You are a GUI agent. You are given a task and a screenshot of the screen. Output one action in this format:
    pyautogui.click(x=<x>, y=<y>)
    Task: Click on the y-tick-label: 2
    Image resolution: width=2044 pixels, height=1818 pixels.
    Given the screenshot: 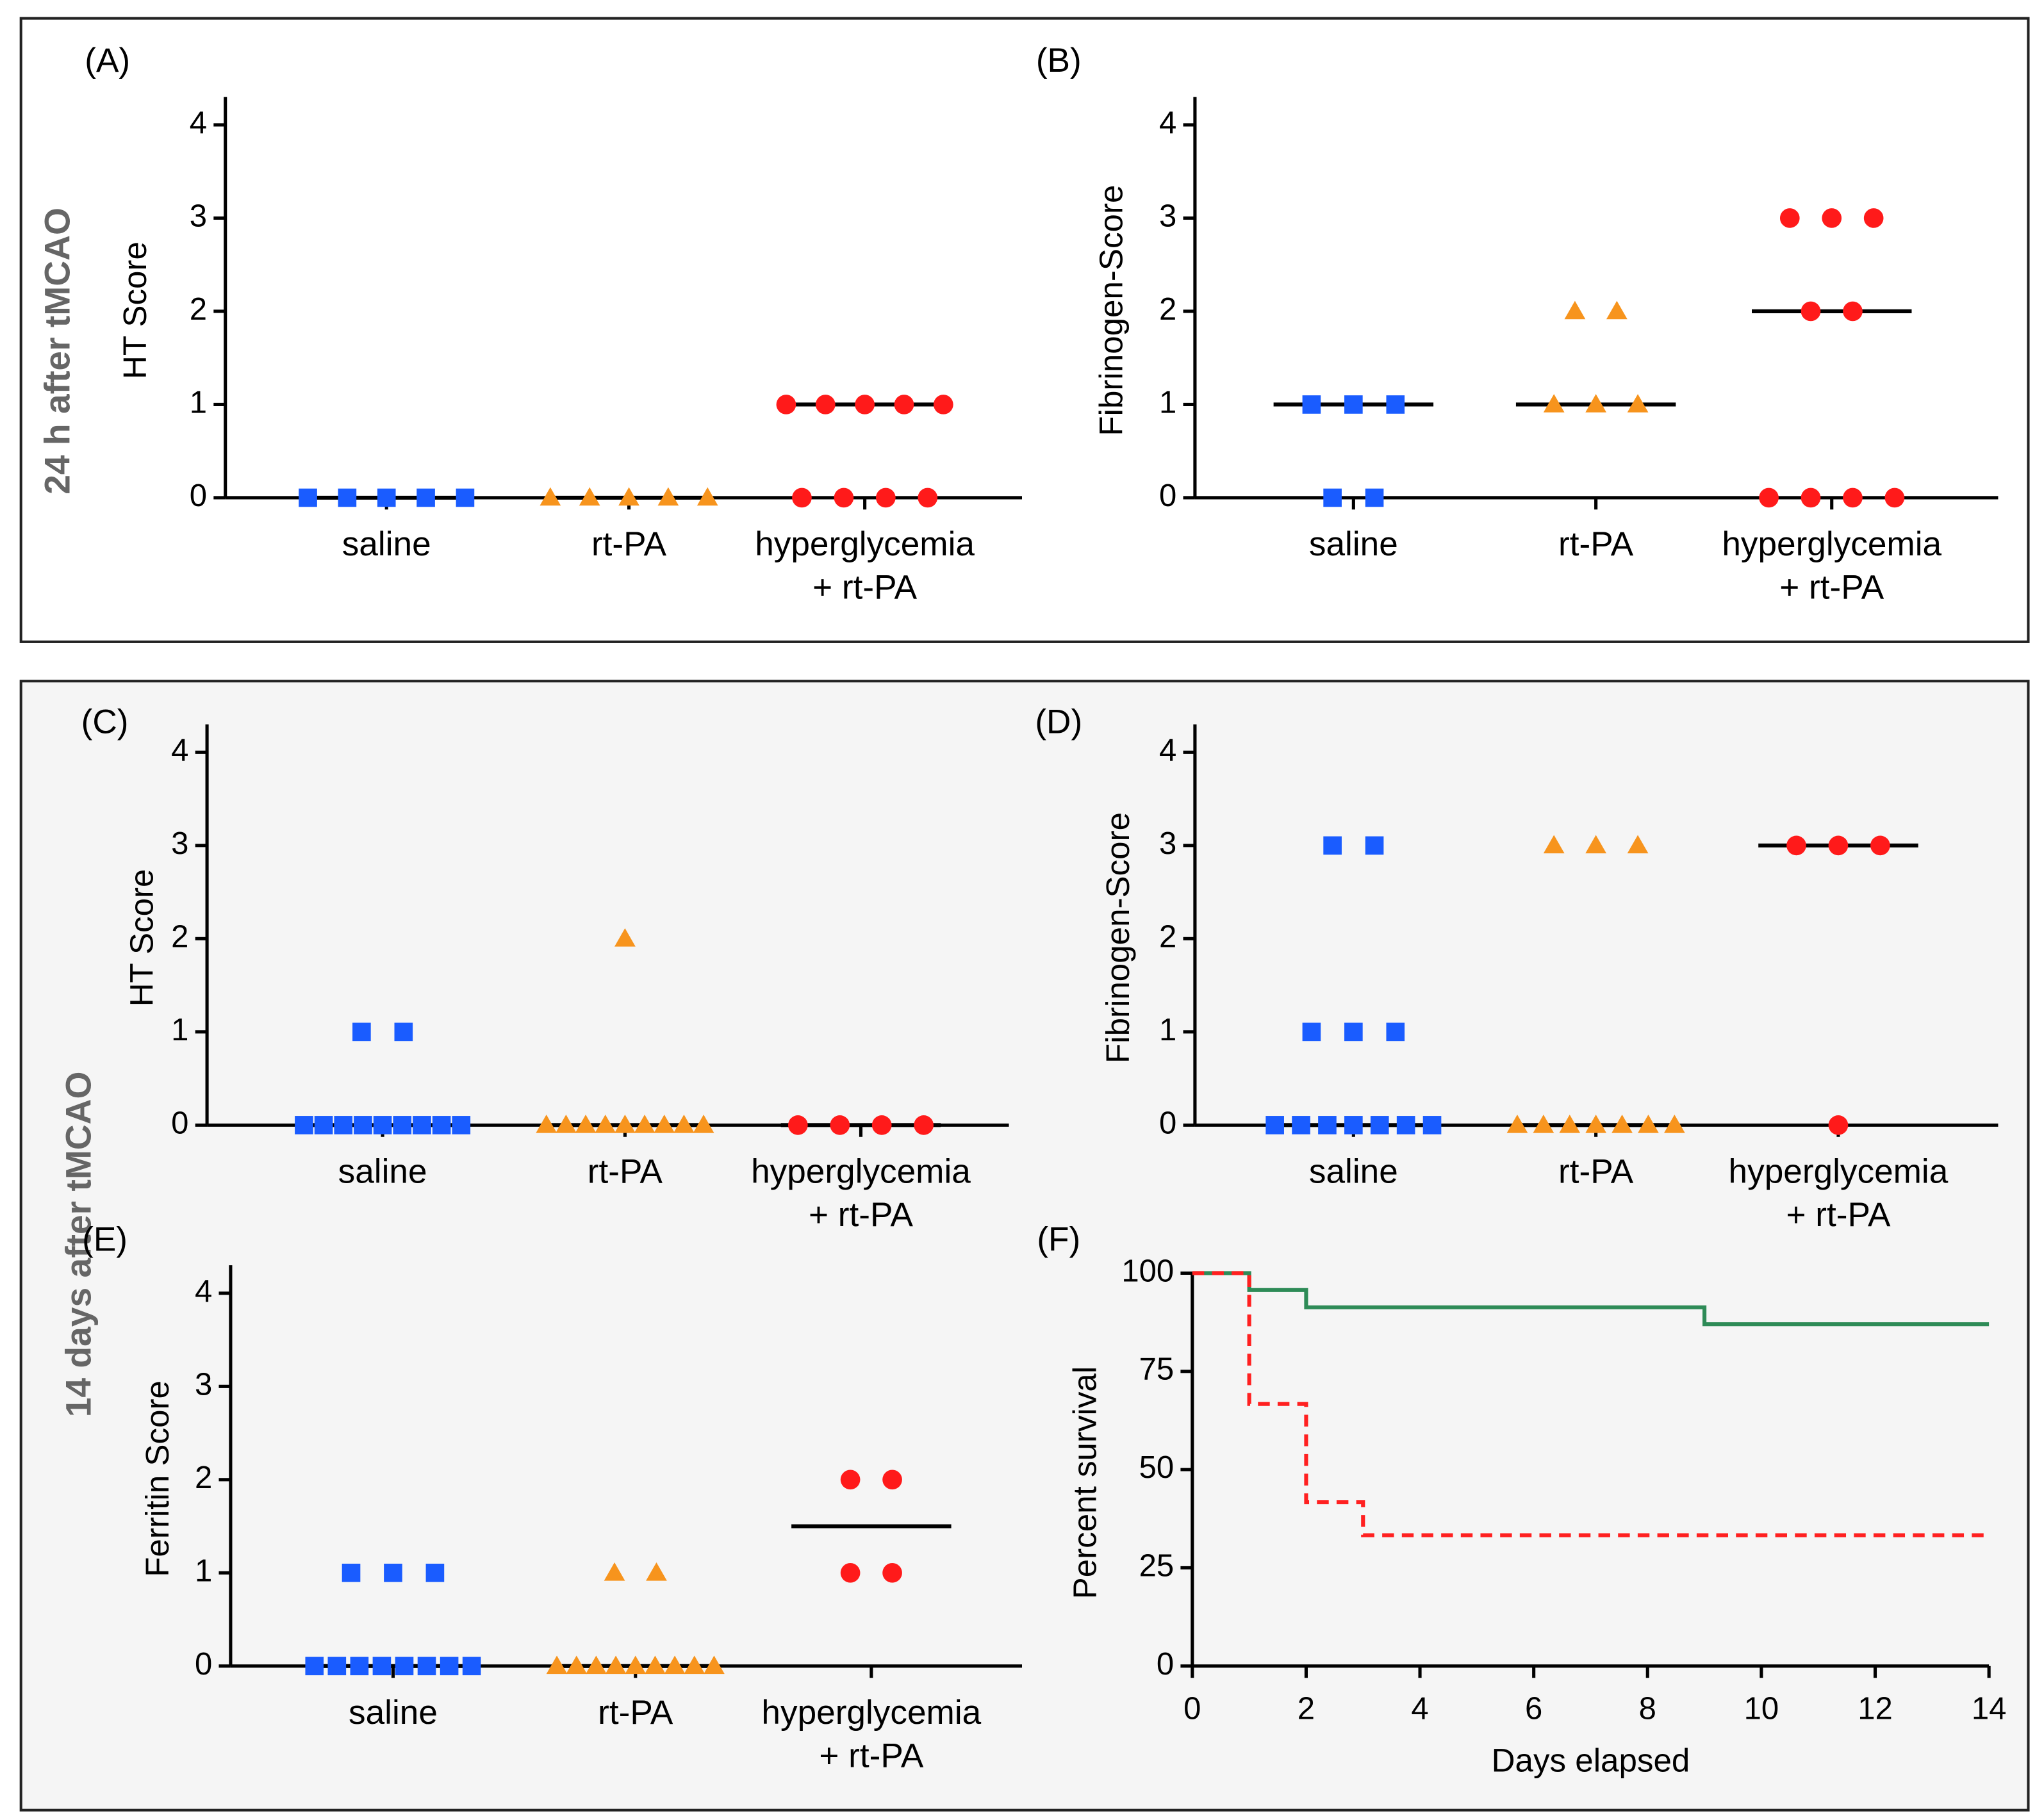 What is the action you would take?
    pyautogui.click(x=1167, y=936)
    